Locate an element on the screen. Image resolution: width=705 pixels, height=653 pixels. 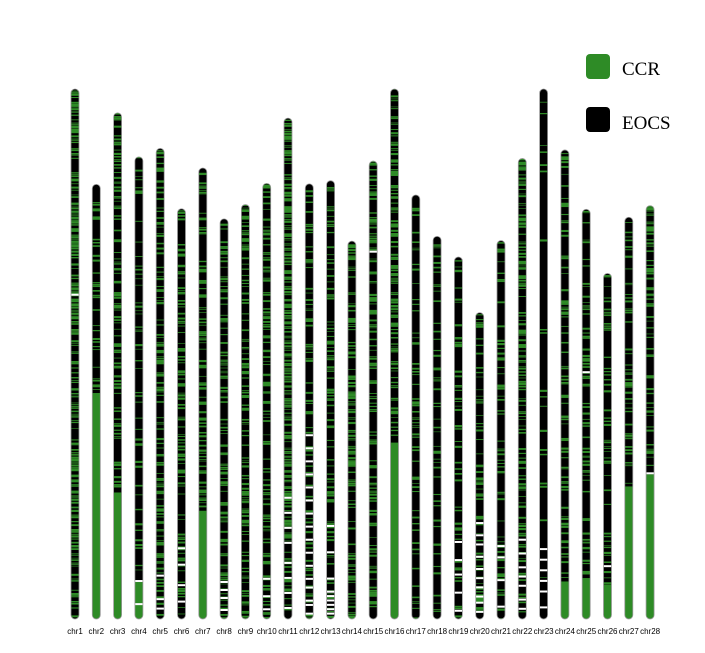
chromosome-label-chr12: chr12 is located at coordinates (309, 631).